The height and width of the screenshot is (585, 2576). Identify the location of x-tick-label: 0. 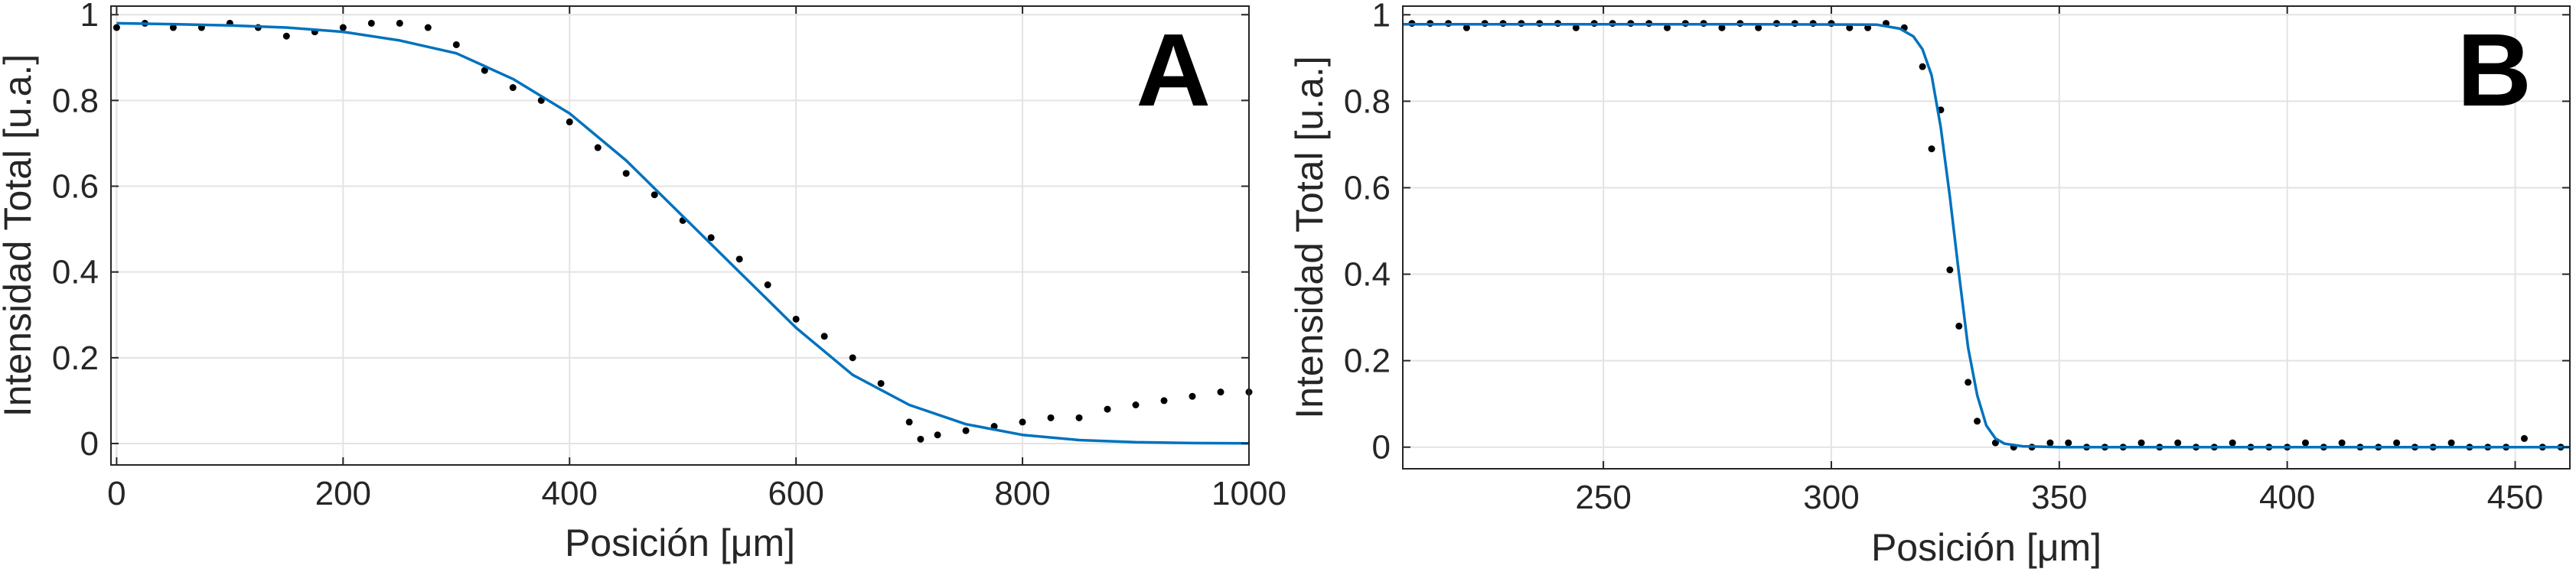
(116, 493).